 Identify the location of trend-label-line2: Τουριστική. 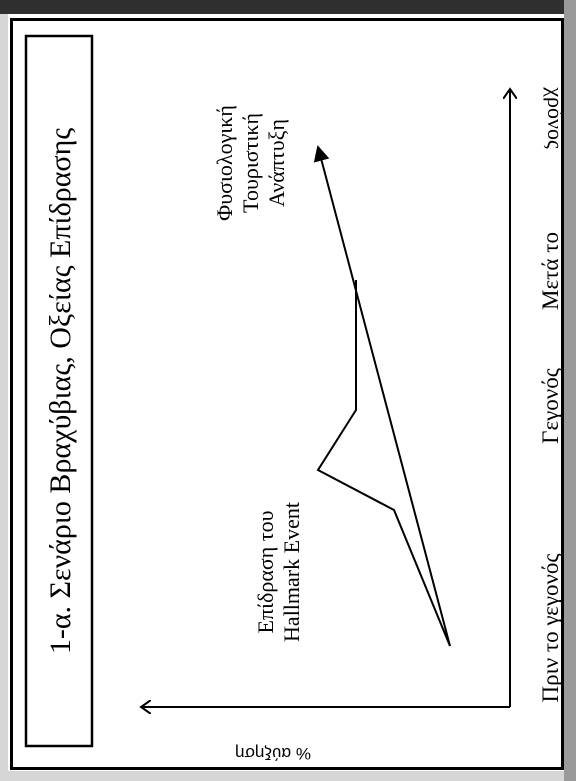
(250, 163).